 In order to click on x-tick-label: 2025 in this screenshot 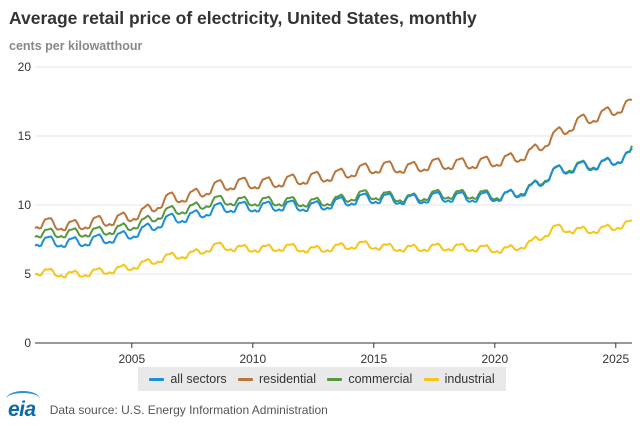, I will do `click(615, 359)`.